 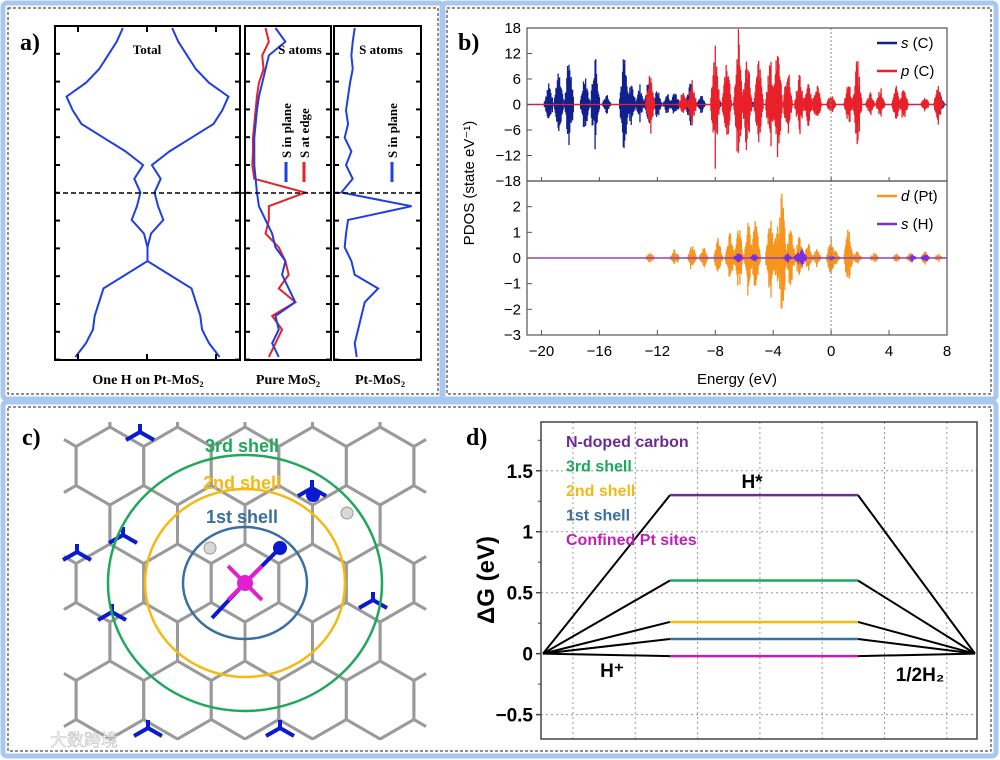 I want to click on y-tick-label: −0.5, so click(x=514, y=716).